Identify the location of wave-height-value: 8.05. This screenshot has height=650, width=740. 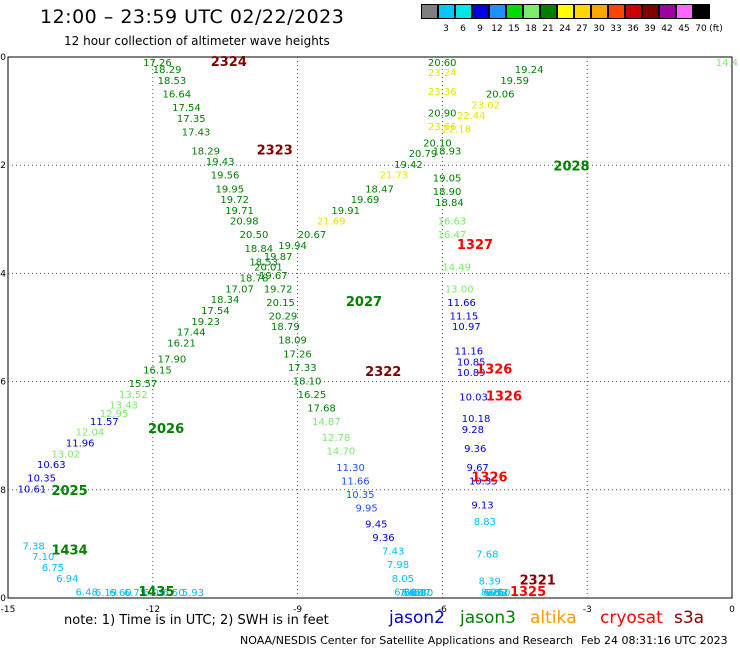
(403, 579).